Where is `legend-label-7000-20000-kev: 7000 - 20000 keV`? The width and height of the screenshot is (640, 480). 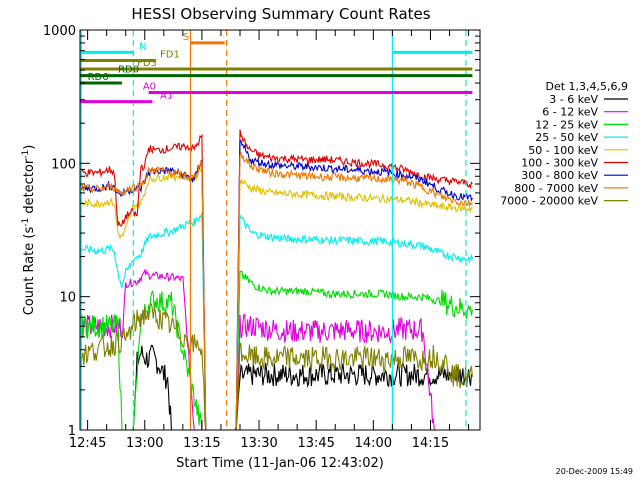 legend-label-7000-20000-kev: 7000 - 20000 keV is located at coordinates (549, 201).